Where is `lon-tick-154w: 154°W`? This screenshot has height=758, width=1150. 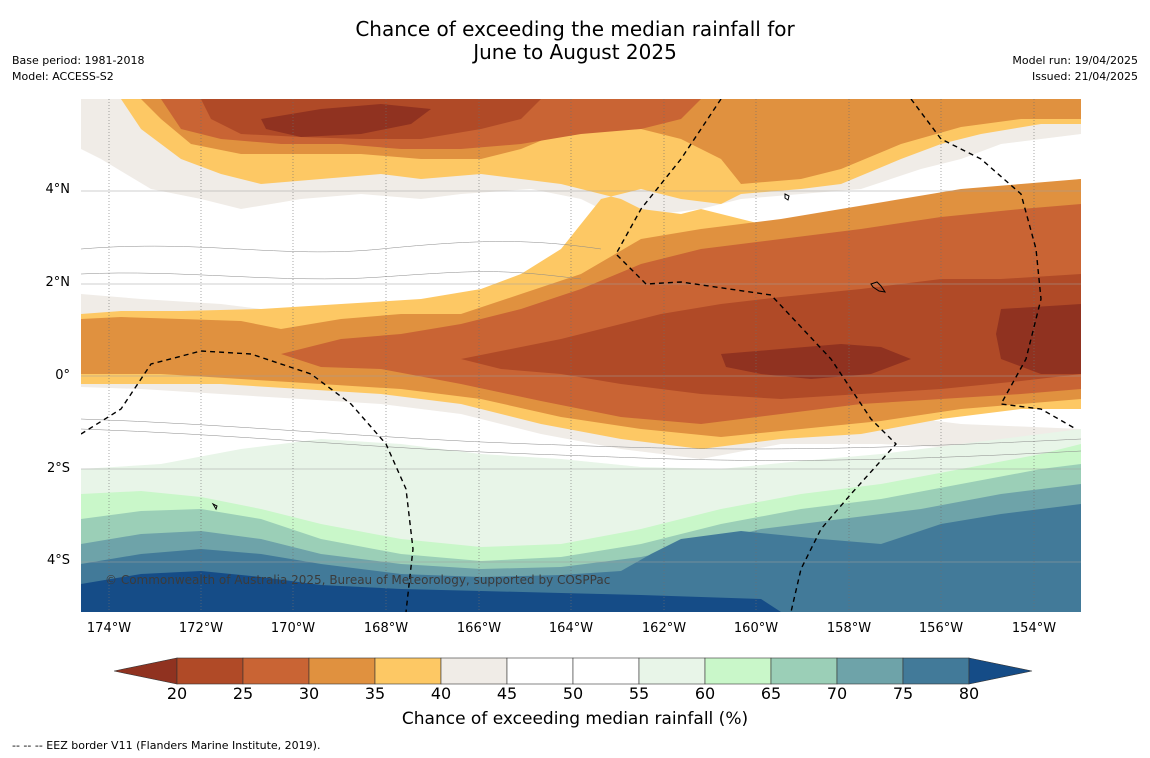 lon-tick-154w: 154°W is located at coordinates (1034, 628).